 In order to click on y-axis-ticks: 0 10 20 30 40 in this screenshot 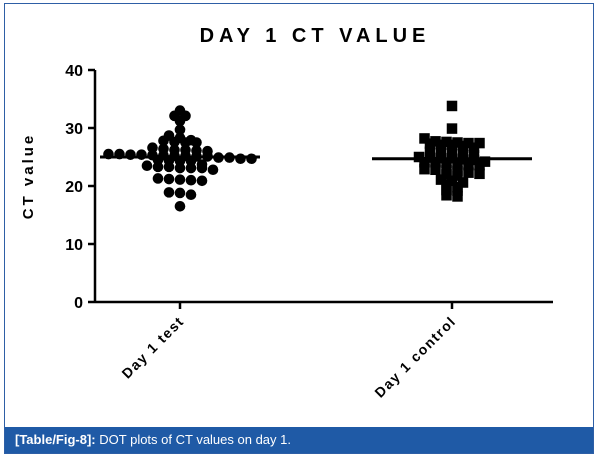, I will do `click(80, 187)`.